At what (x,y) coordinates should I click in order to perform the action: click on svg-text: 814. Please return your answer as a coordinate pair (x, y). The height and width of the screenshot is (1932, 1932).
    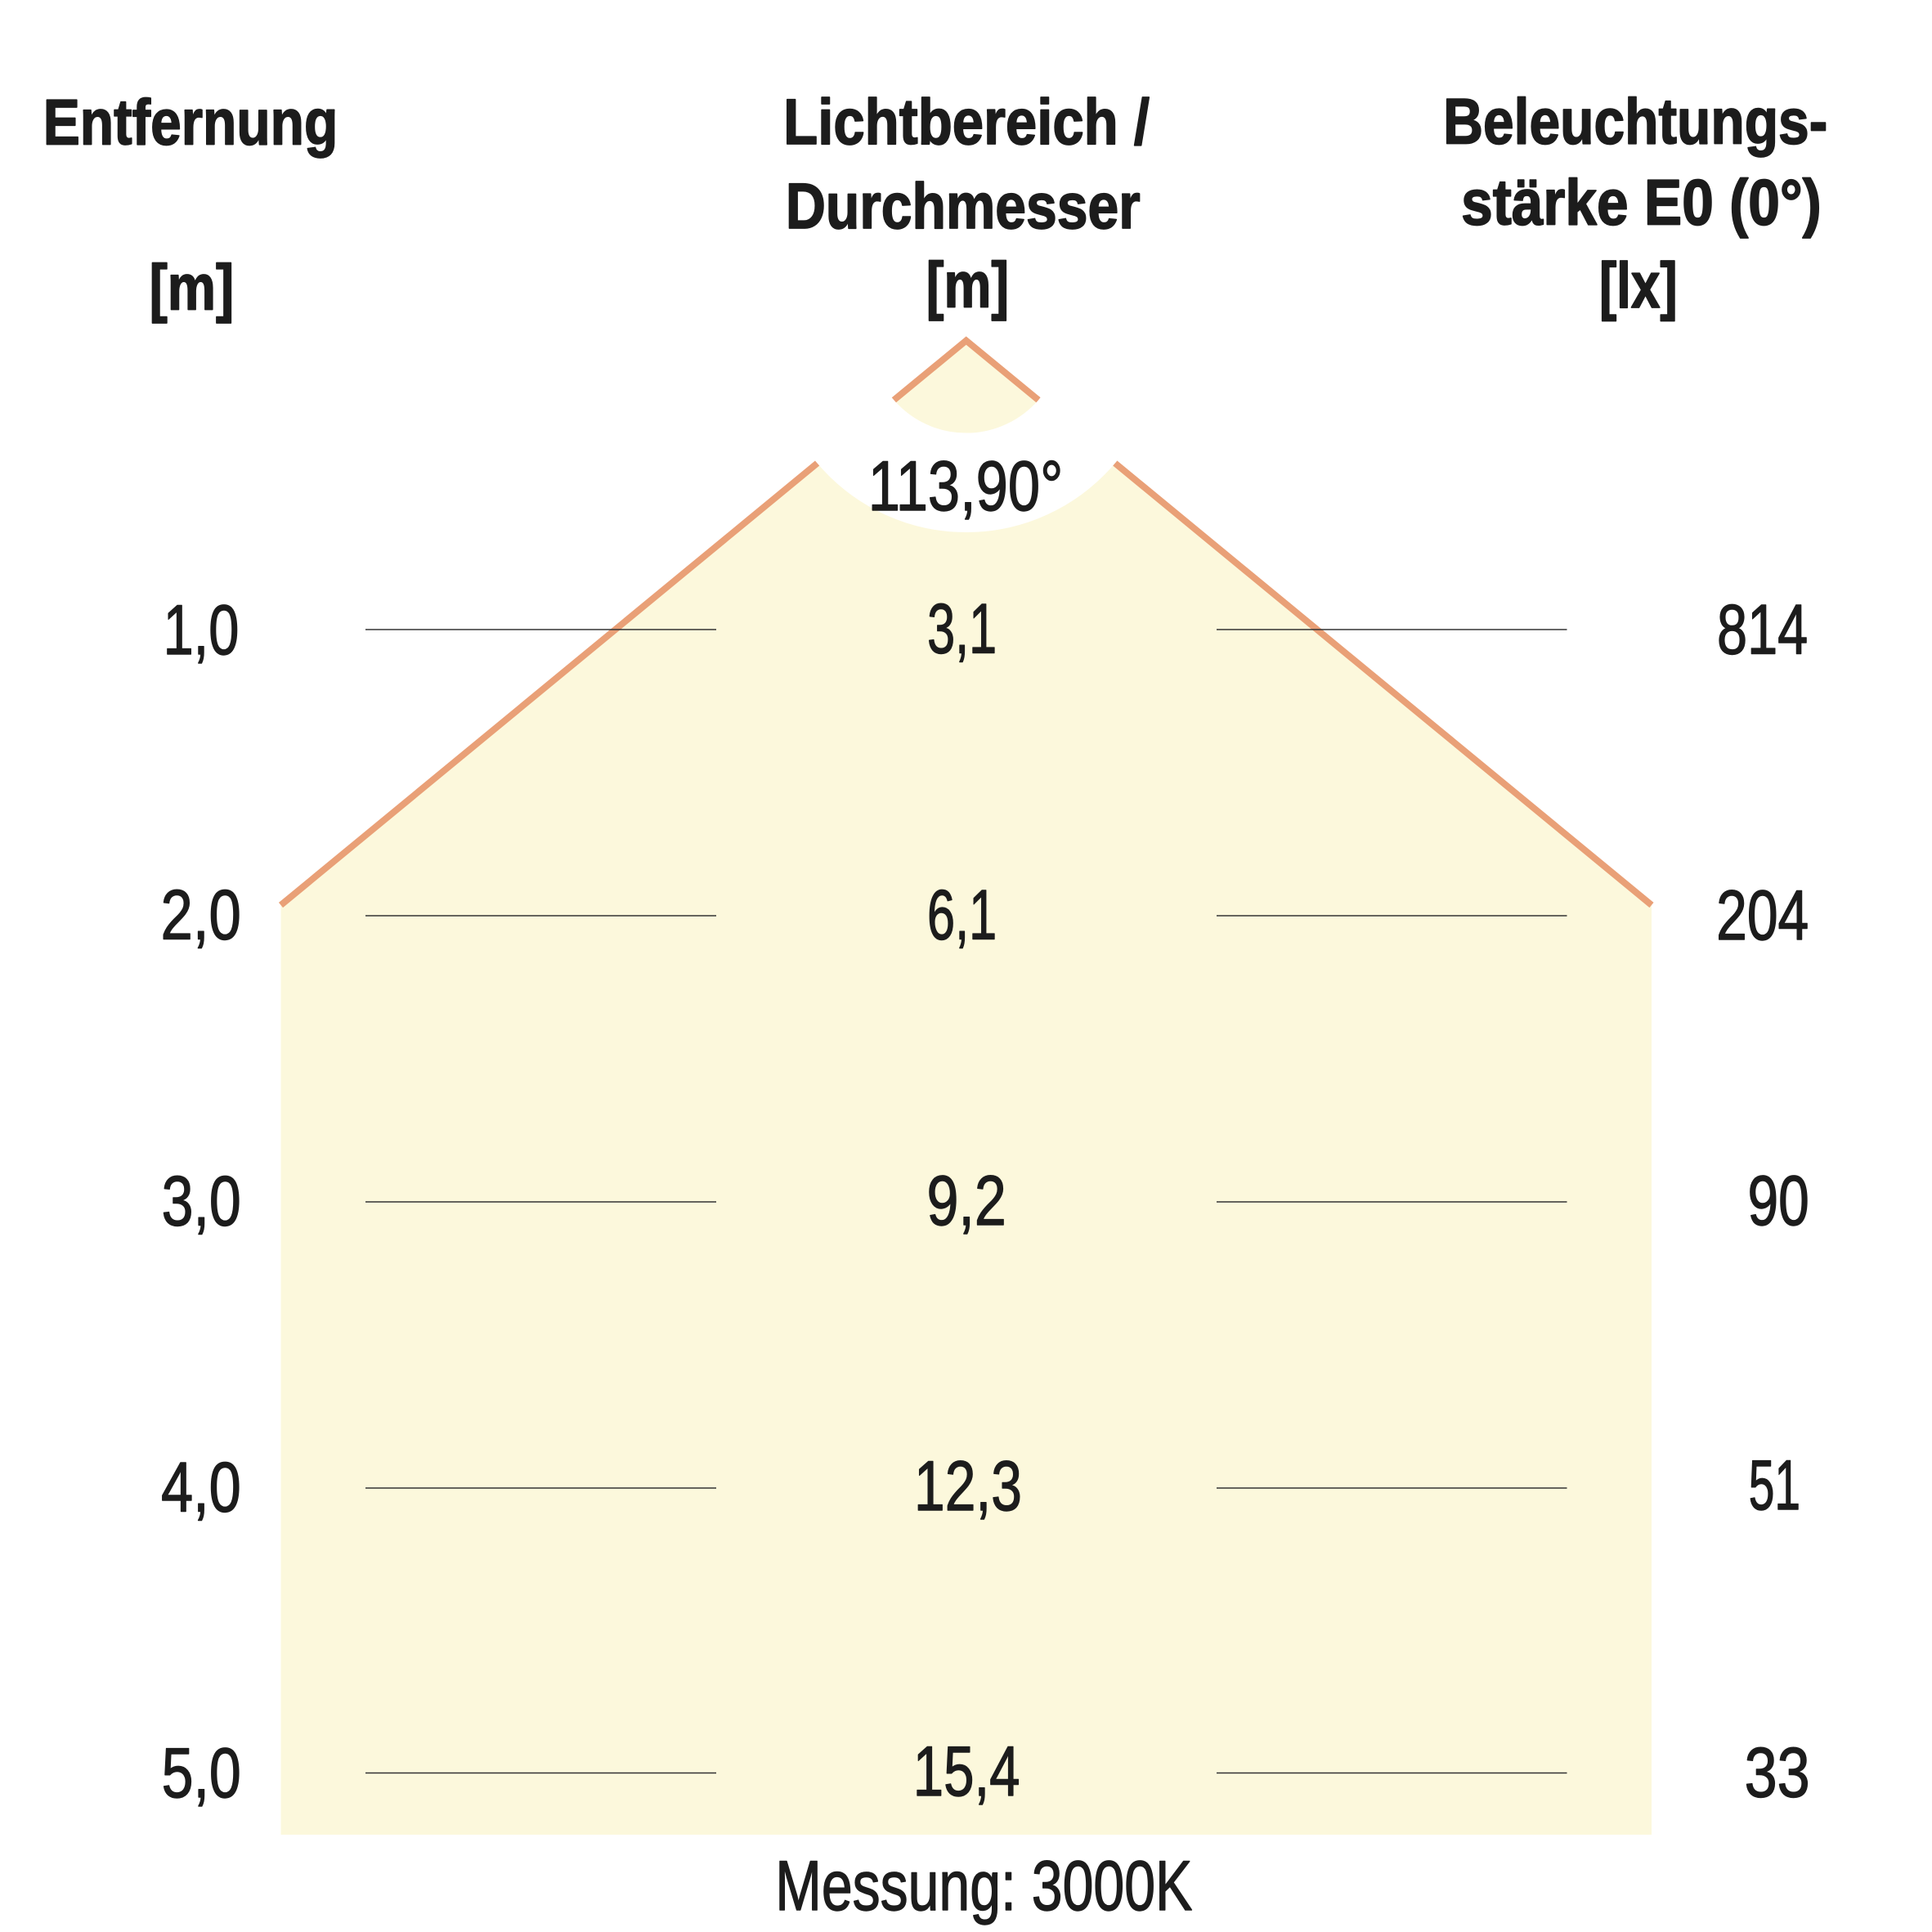
    Looking at the image, I should click on (1763, 629).